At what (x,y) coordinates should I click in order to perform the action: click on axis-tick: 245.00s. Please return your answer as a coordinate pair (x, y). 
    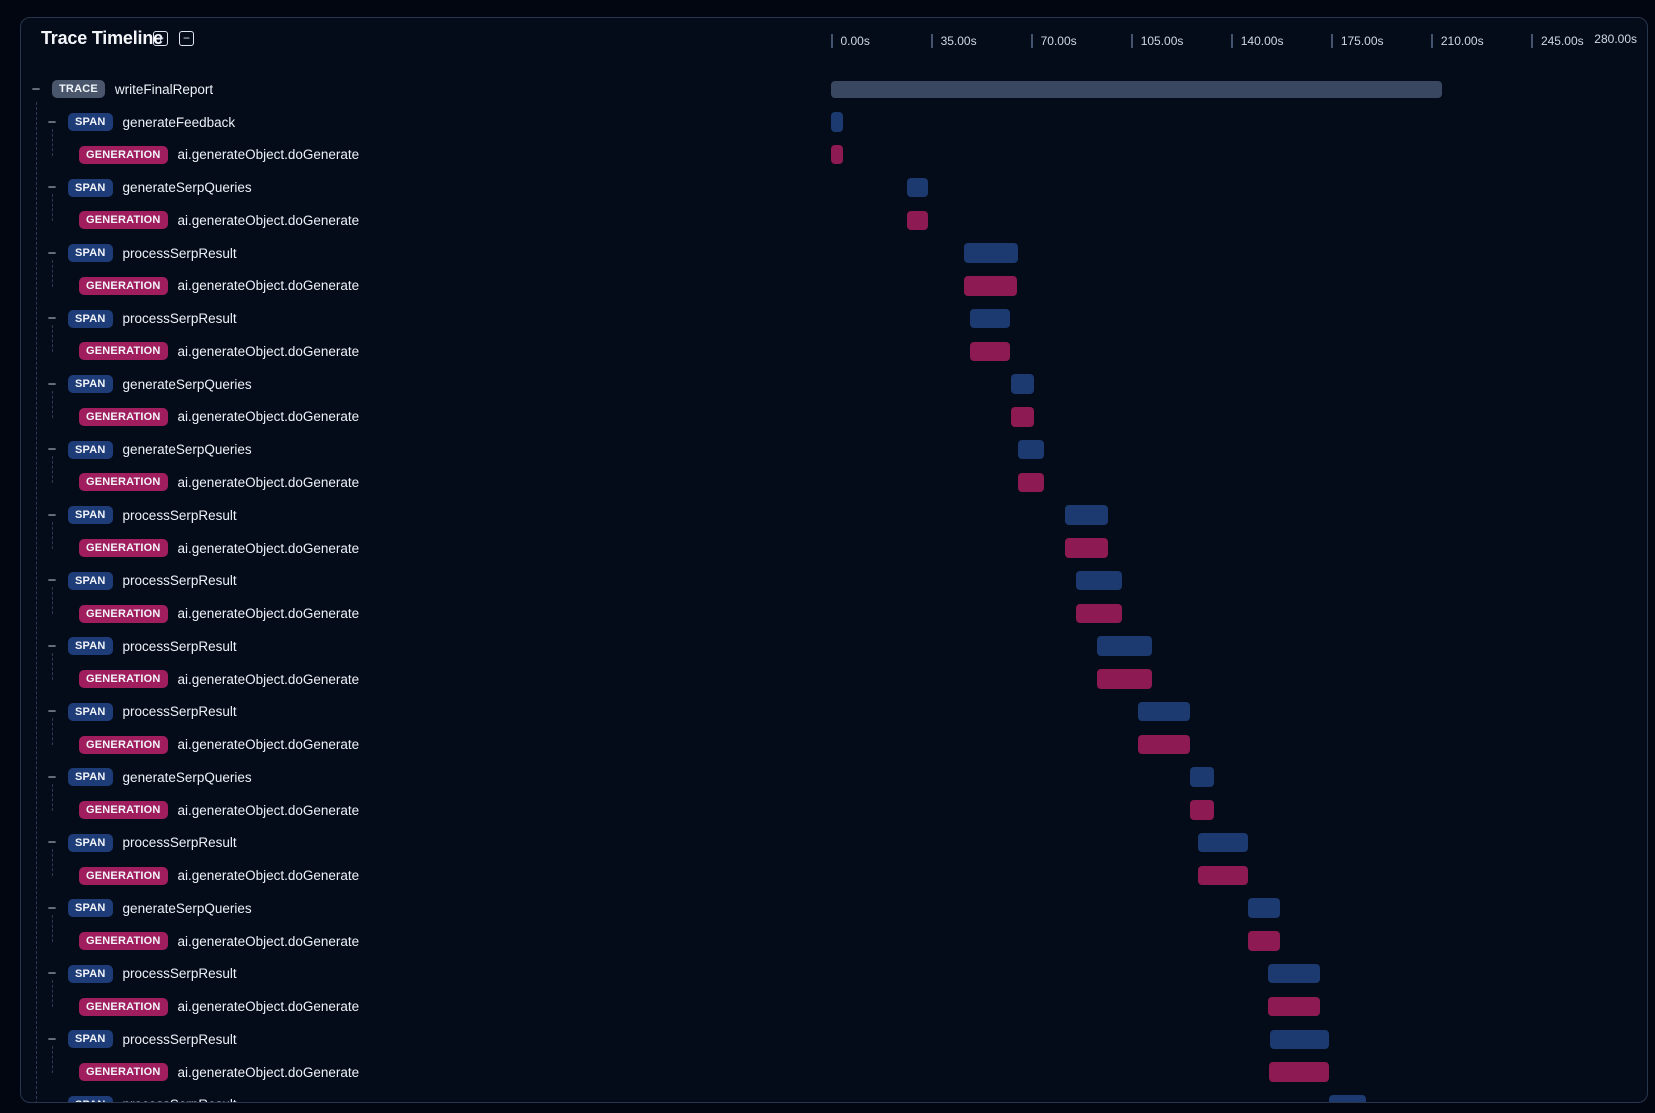
    Looking at the image, I should click on (1557, 41).